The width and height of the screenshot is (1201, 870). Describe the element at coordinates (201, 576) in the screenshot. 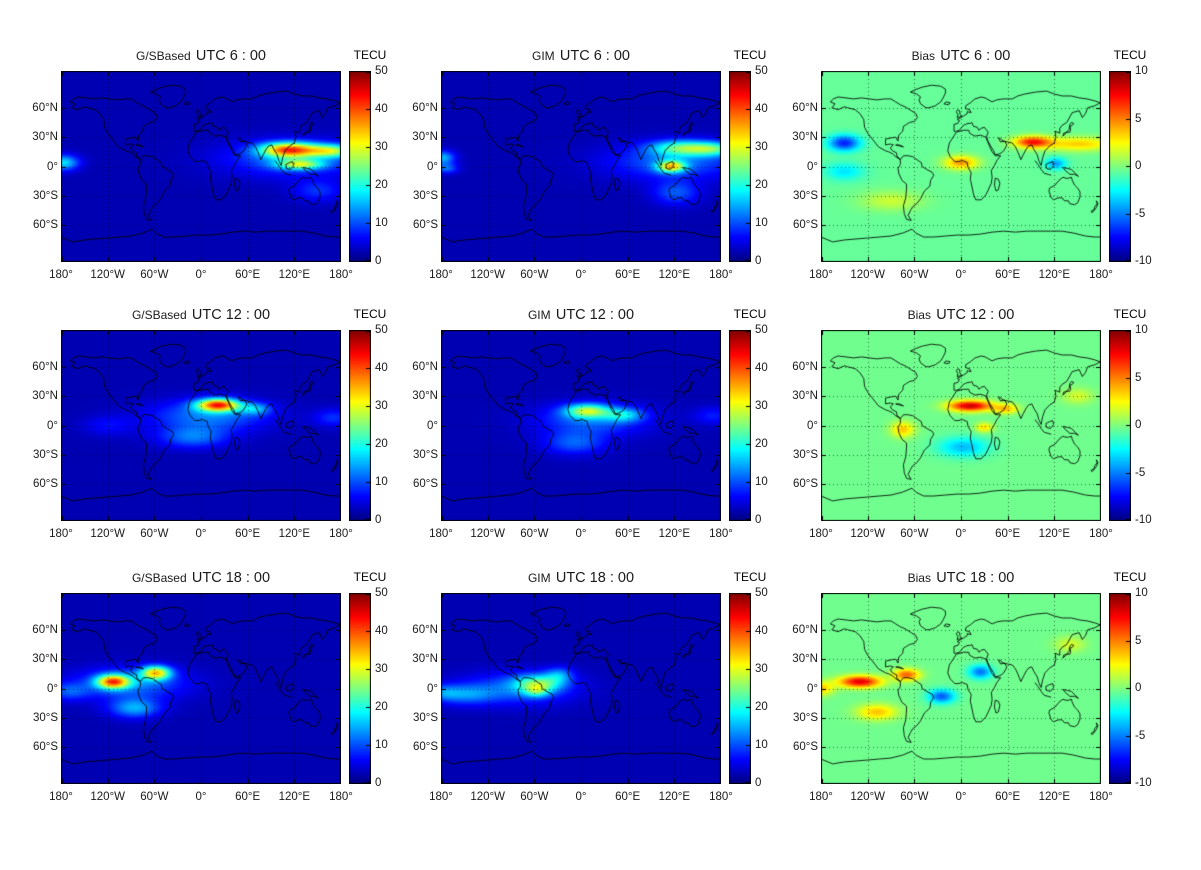

I see `panel-title: G/SBased UTC 18 : 00` at that location.